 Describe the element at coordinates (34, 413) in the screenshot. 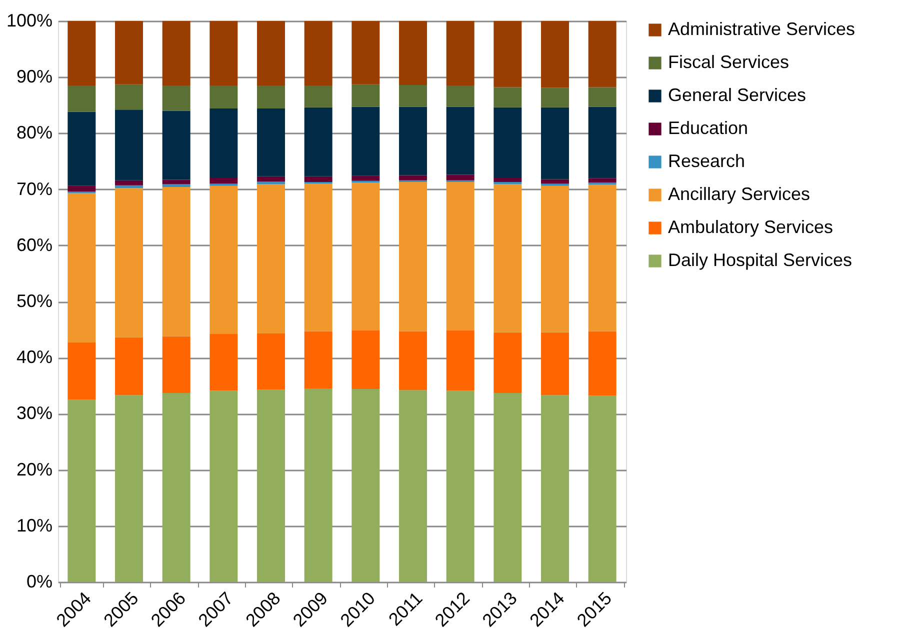

I see `y-tick-label: 30%` at that location.